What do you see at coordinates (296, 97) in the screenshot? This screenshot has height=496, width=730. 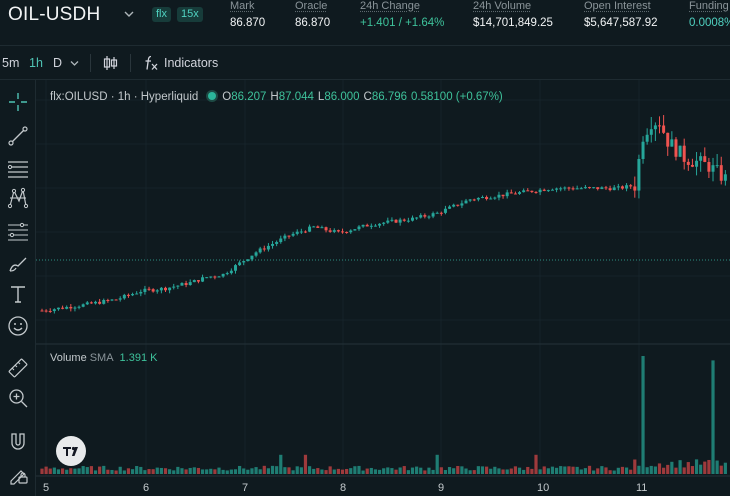 I see `ohlc-high: 87.044` at bounding box center [296, 97].